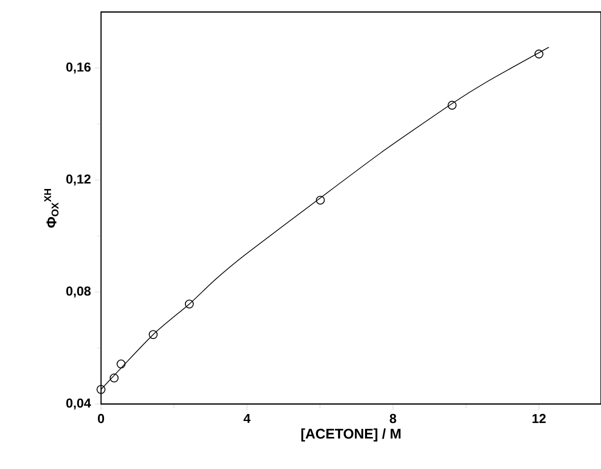  I want to click on x-tick-label: 0, so click(101, 419).